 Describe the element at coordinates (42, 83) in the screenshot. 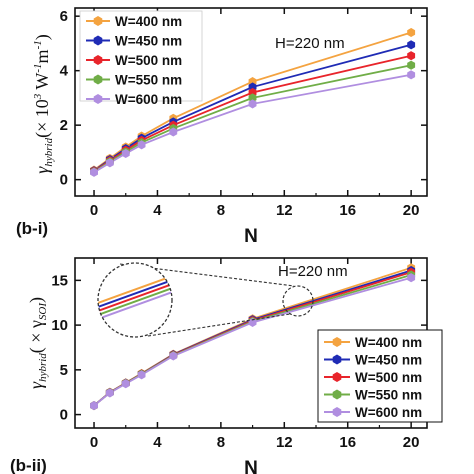

I see `y-label-unit: W` at that location.